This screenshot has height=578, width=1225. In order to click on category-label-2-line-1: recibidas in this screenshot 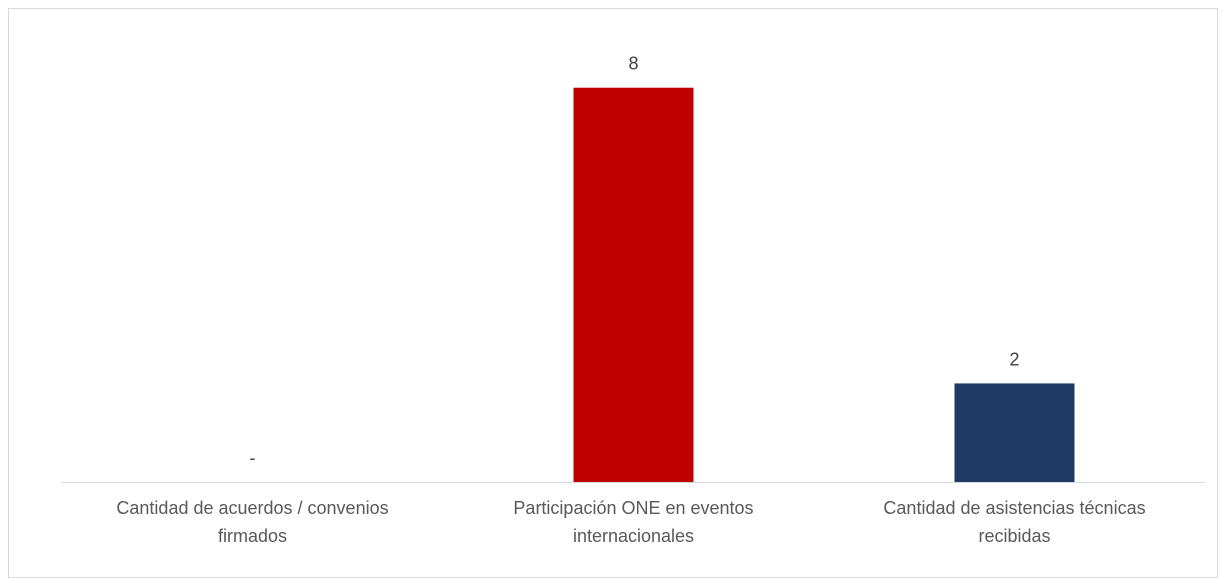, I will do `click(1014, 536)`.